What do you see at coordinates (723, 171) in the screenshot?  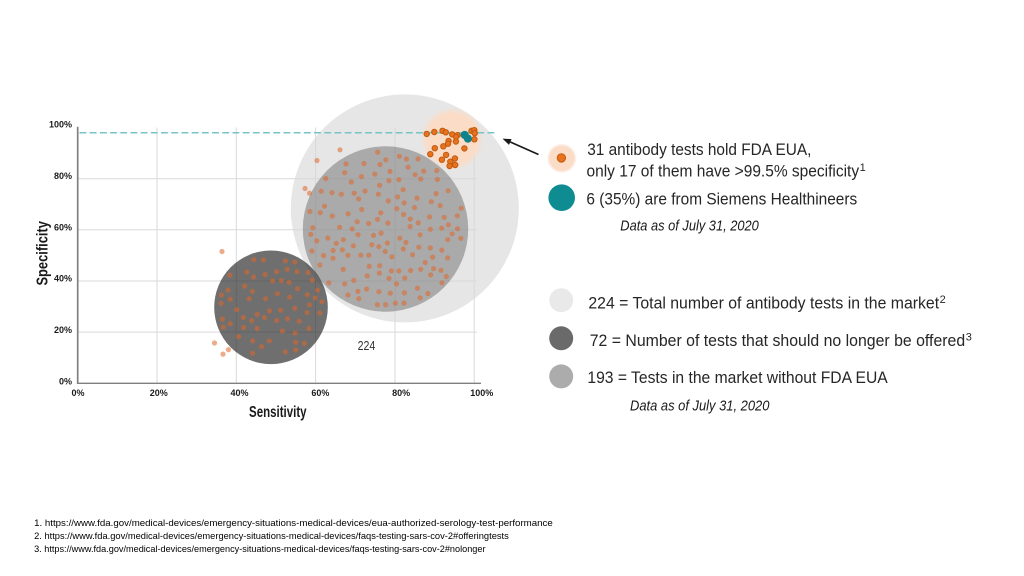 I see `svg-text:only 17 of them have >99.5% sp: only 17 of them have >99.5% specificity` at bounding box center [723, 171].